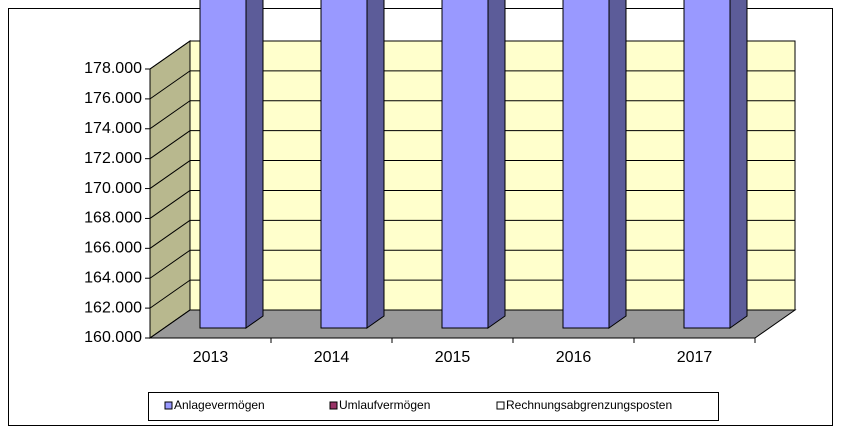 The image size is (841, 434). I want to click on y-tick-label: 178.000, so click(113, 68).